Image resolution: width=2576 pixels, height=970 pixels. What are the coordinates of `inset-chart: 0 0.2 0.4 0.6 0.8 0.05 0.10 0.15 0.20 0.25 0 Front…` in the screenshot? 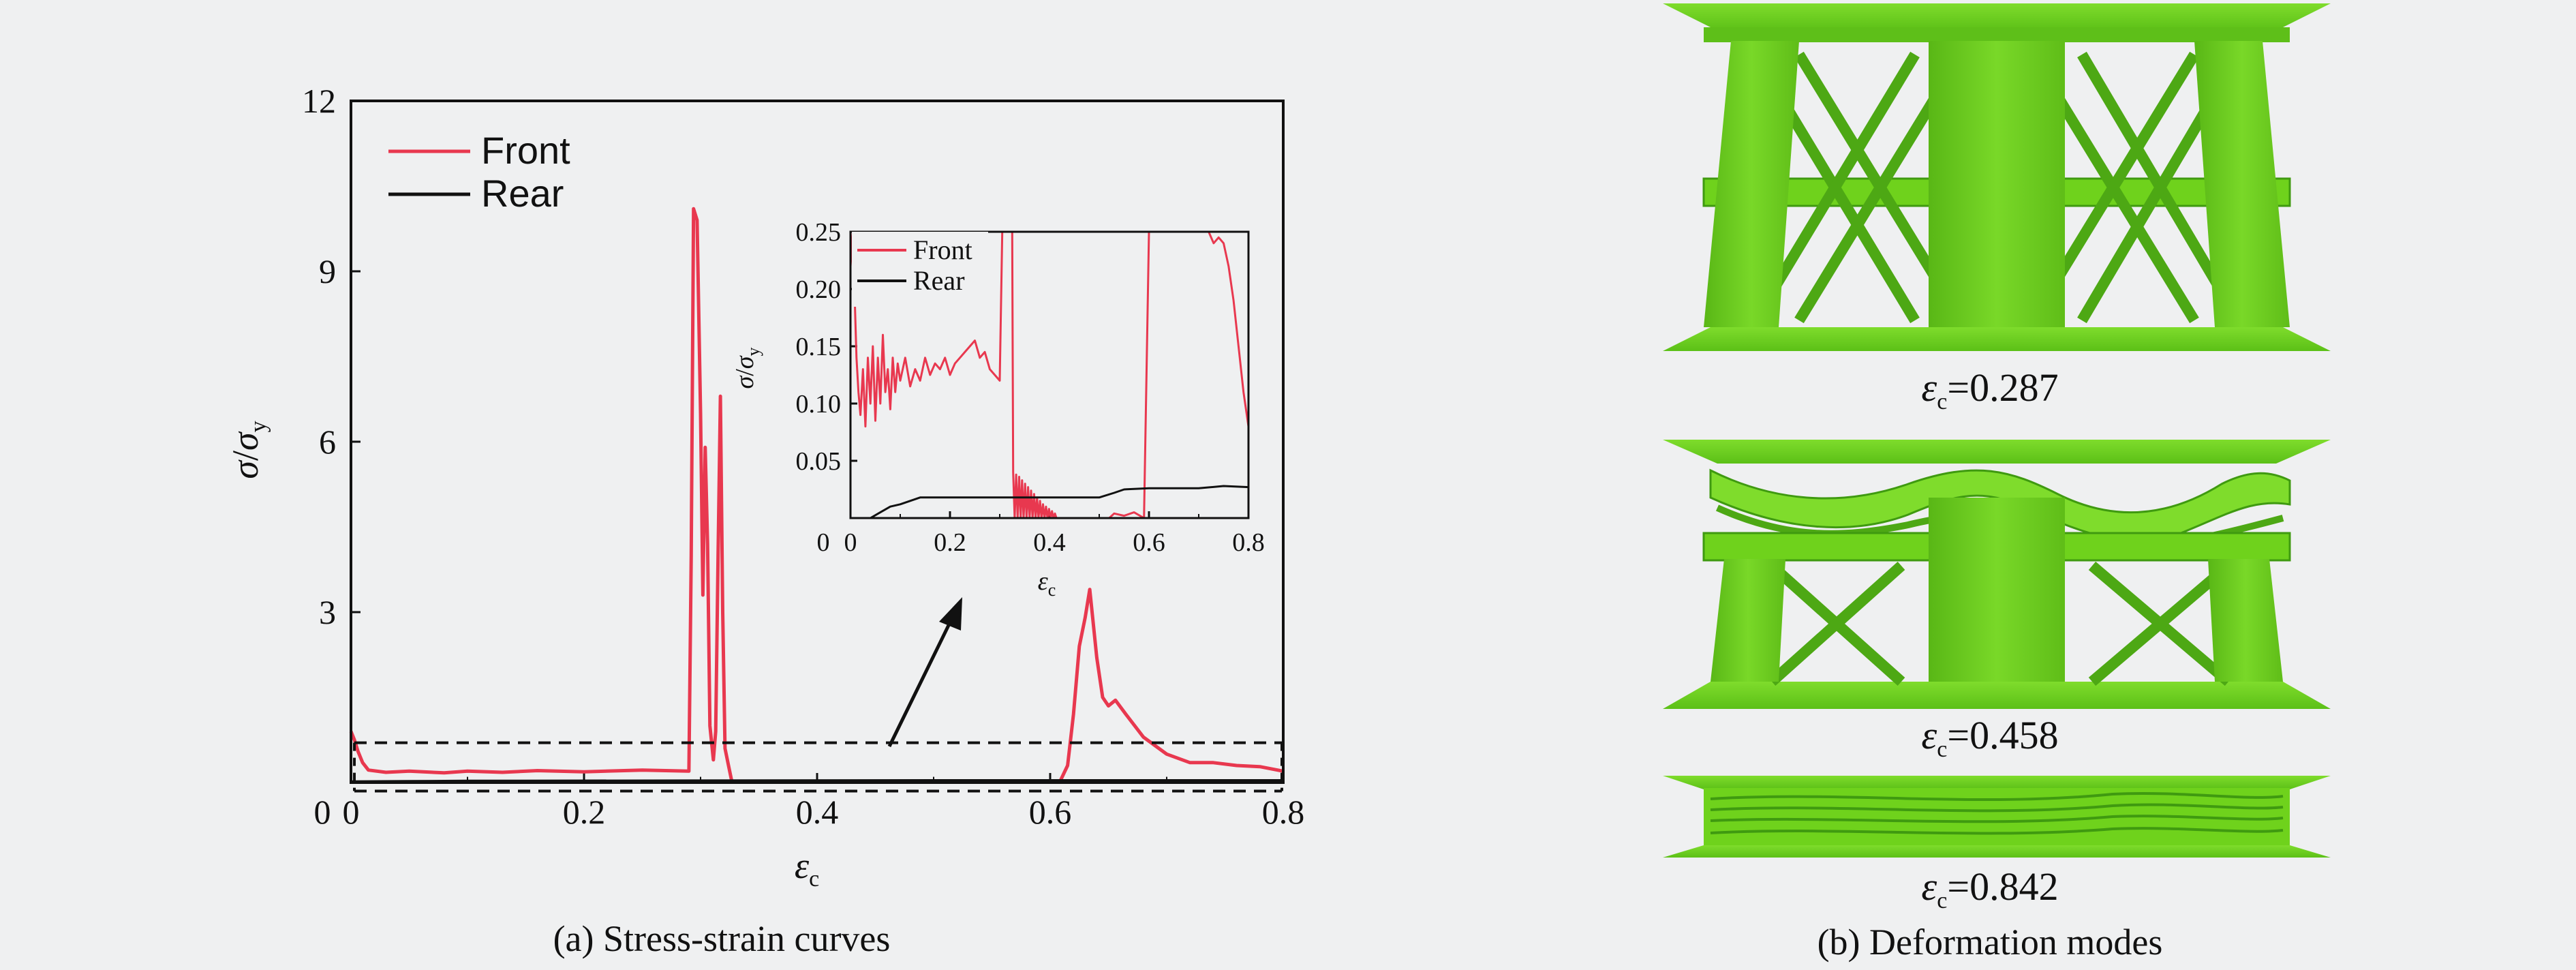 It's located at (996, 409).